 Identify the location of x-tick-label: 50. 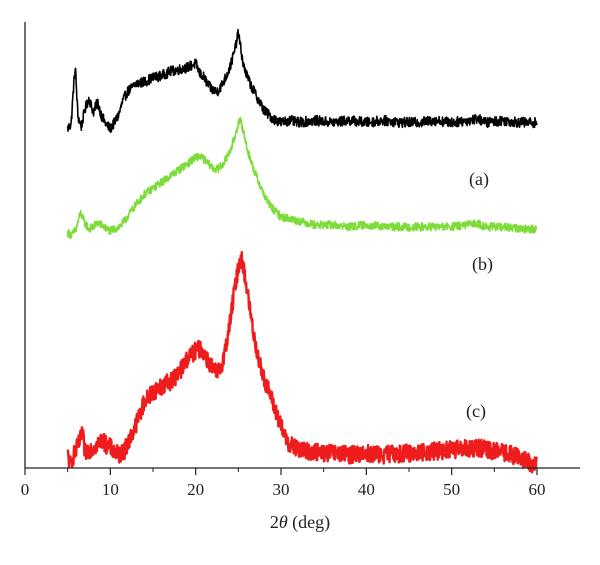
(451, 489).